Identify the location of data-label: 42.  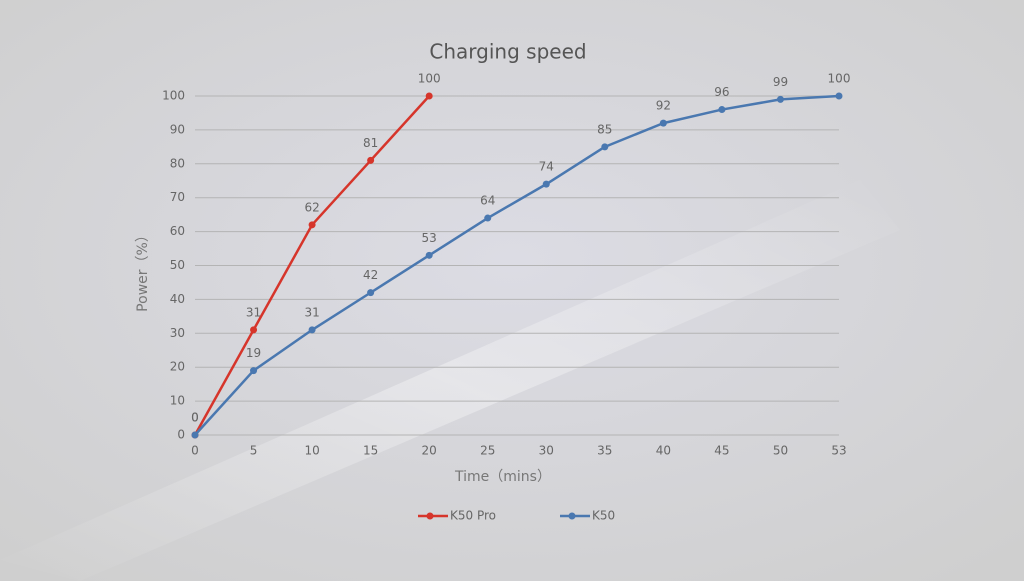
(370, 275).